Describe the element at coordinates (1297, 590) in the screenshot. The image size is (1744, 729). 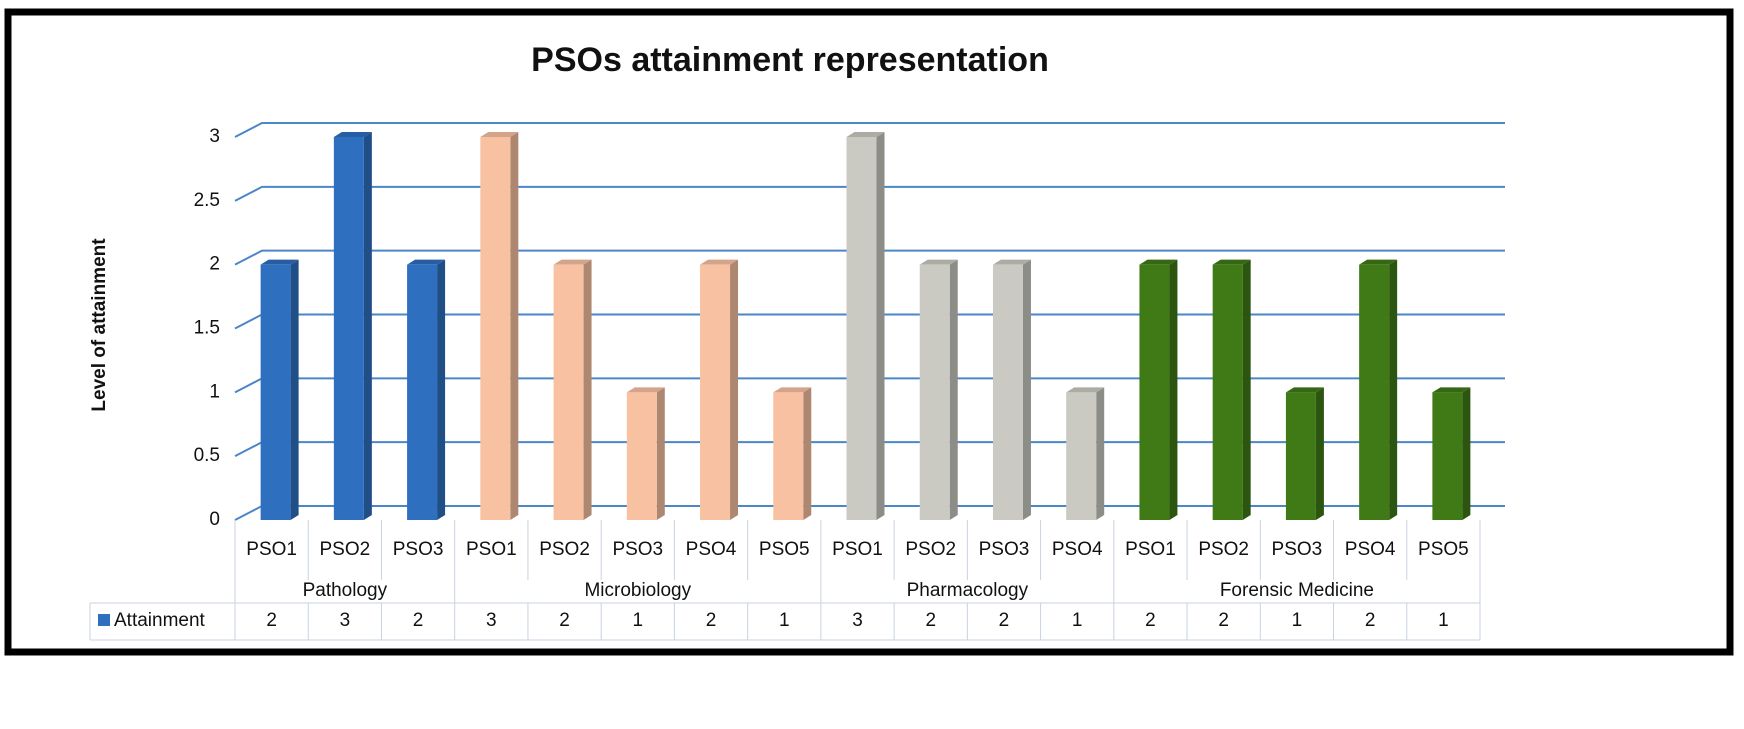
I see `group-label: Forensic Medicine` at that location.